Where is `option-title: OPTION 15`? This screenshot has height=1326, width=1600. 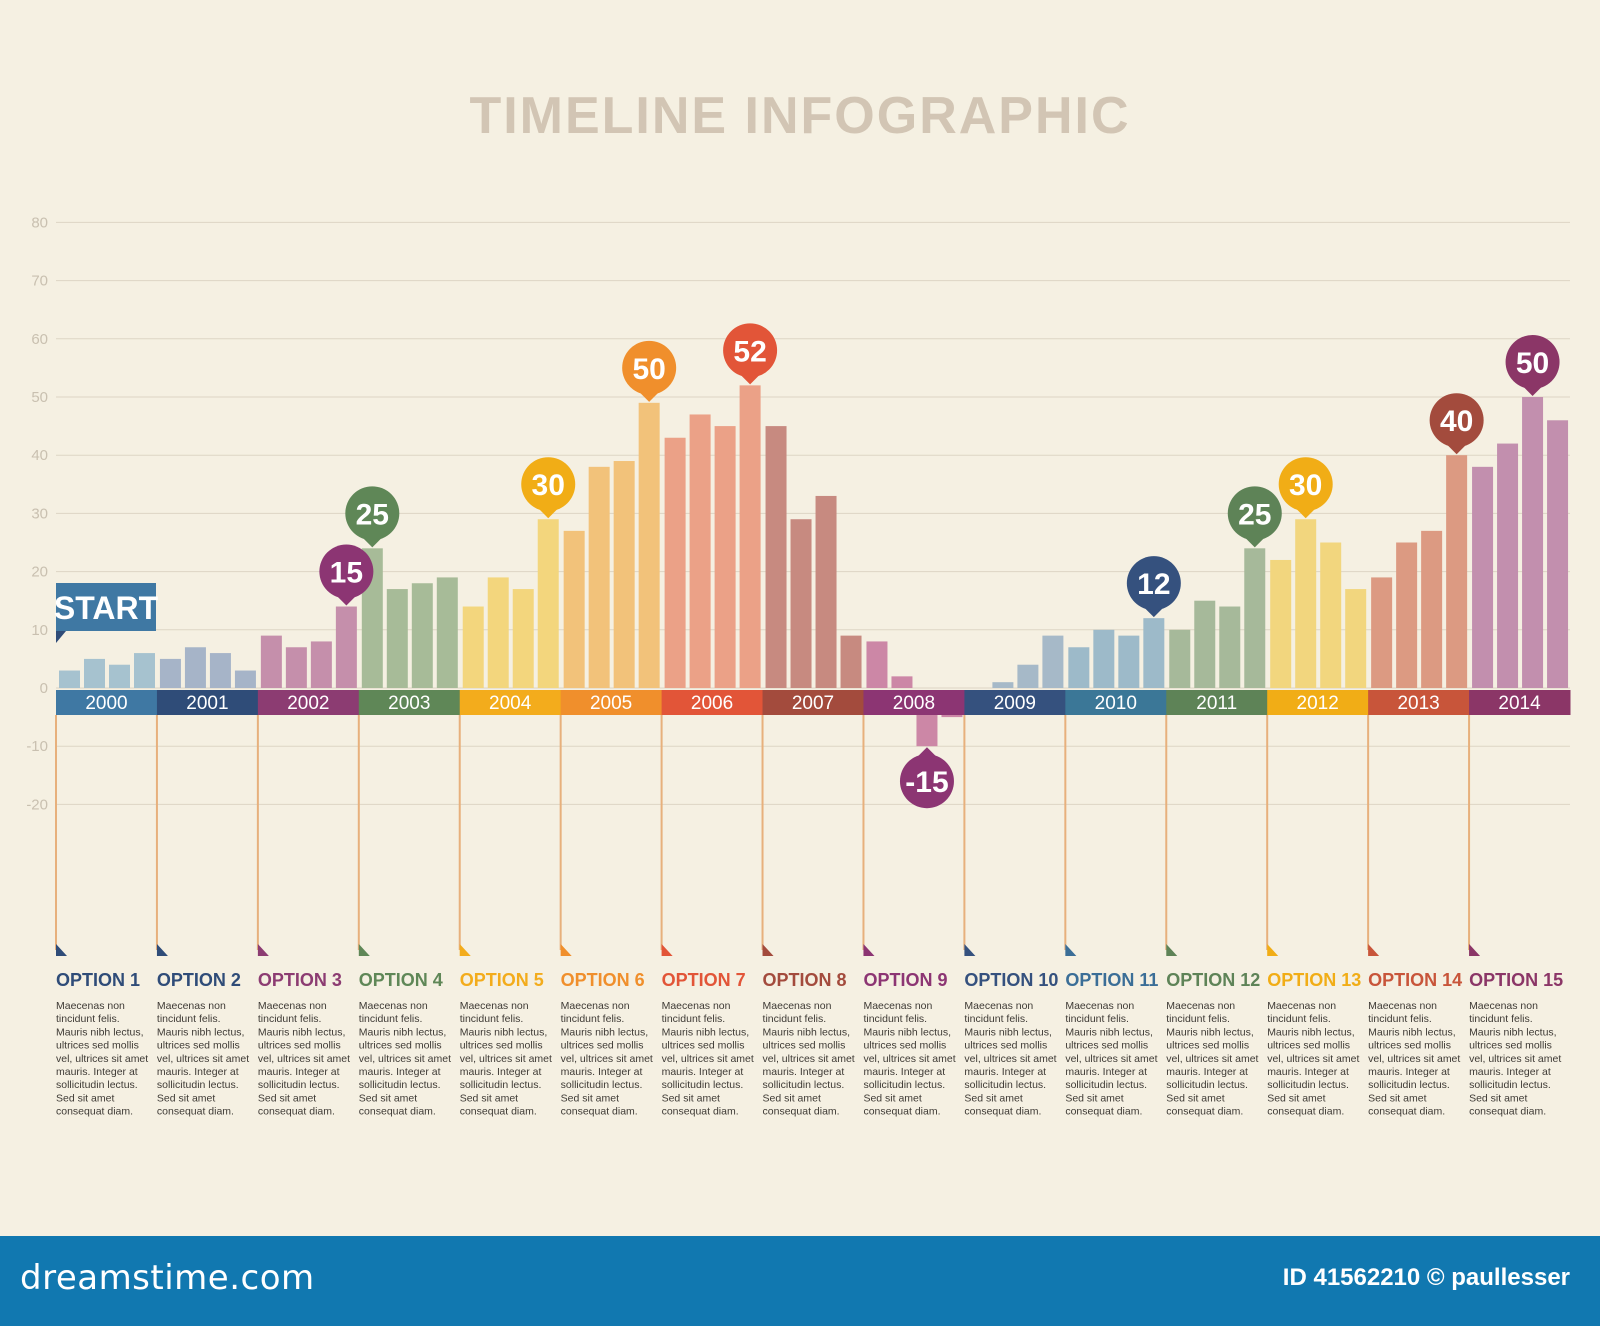
option-title: OPTION 15 is located at coordinates (1516, 980).